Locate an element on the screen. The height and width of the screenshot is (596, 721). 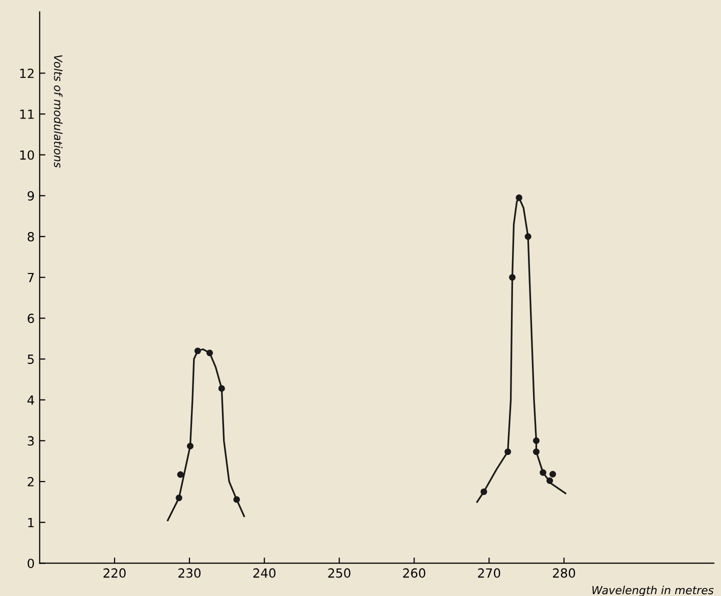
y-tick-label: 4 is located at coordinates (30, 400).